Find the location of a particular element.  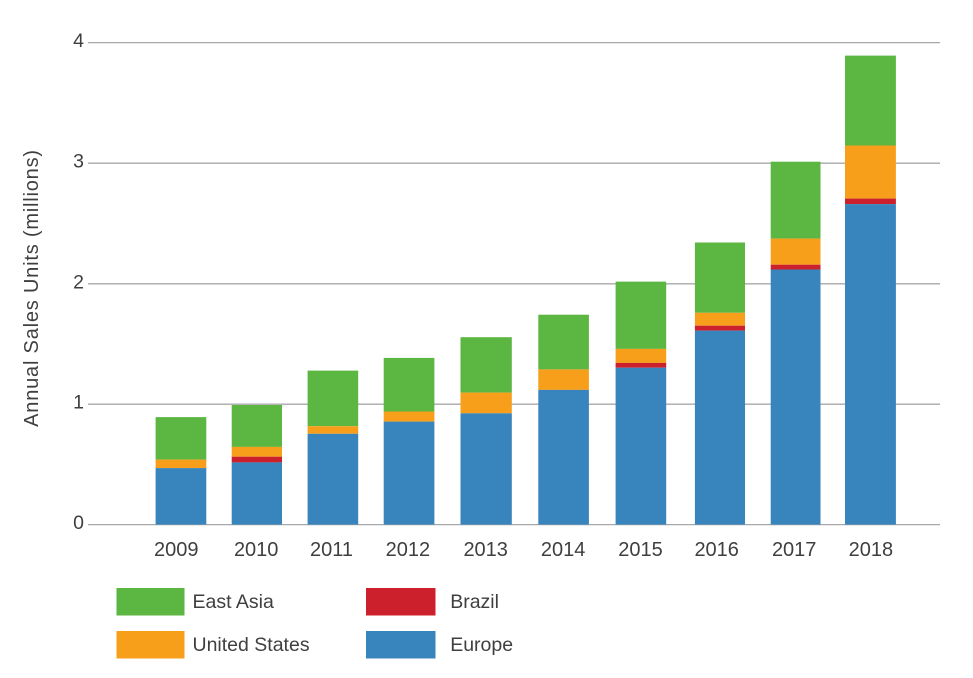

svg-text: 2015 is located at coordinates (640, 550).